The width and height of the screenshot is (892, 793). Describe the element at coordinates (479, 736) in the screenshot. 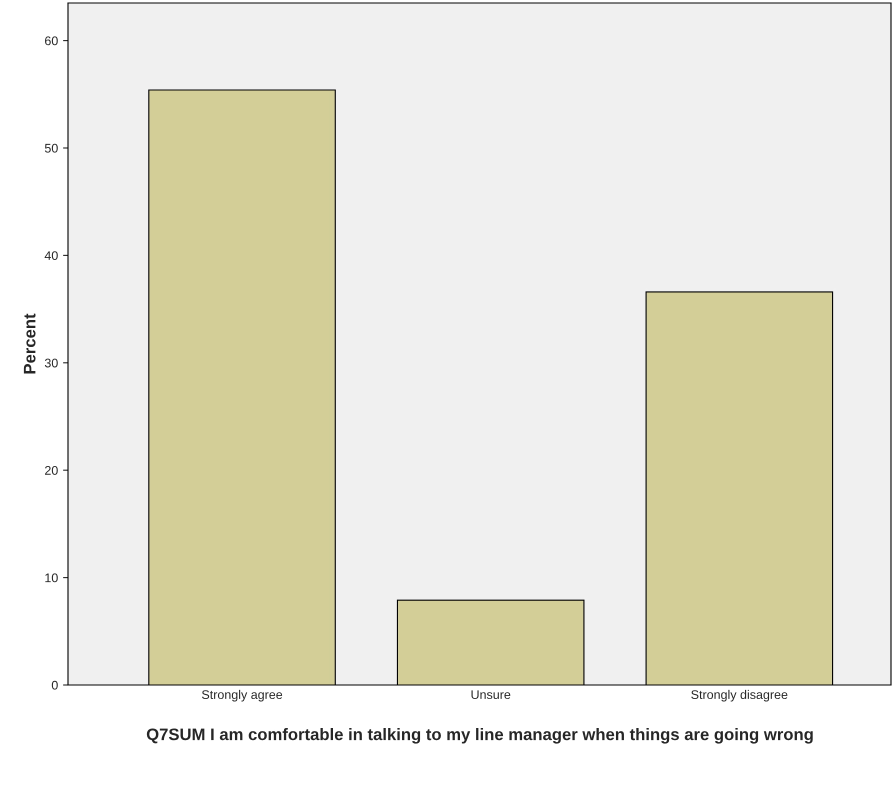

I see `x-axis-title: Q7SUM I am comfortable in talking to my line manager when things are going wrong` at that location.